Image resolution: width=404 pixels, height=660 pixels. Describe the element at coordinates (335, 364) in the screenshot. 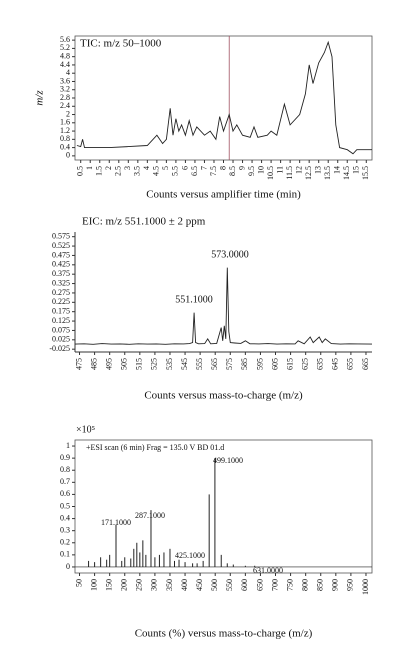

I see `x-tick-label: 645` at that location.